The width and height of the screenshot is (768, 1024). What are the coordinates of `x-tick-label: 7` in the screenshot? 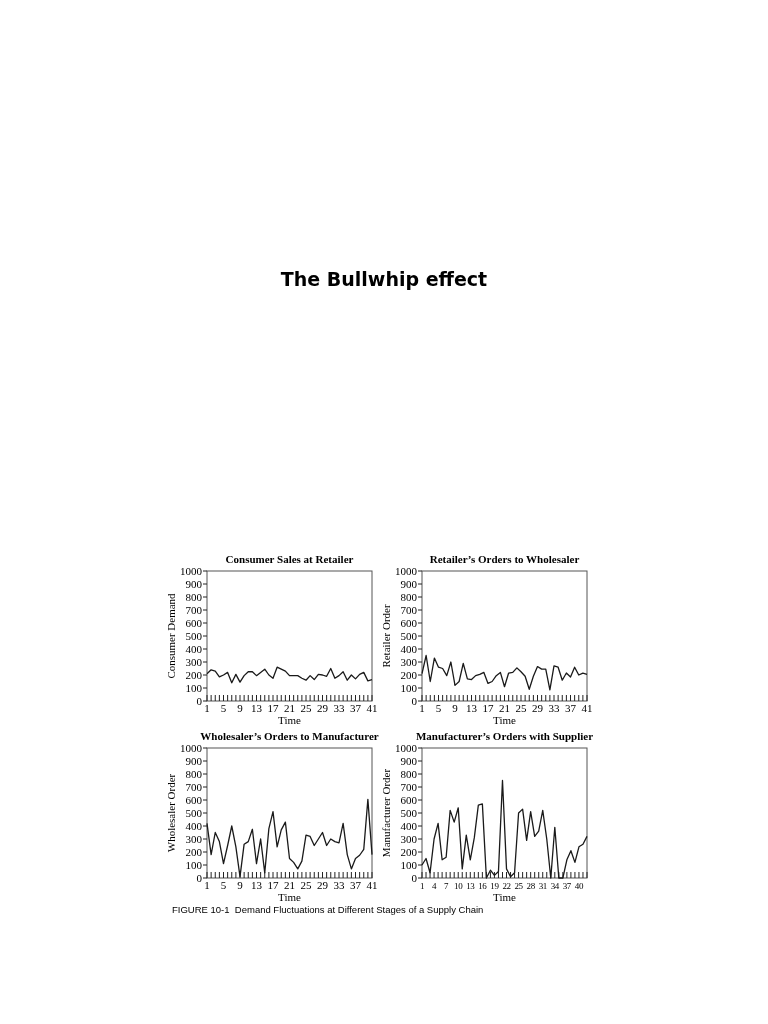 It's located at (447, 886).